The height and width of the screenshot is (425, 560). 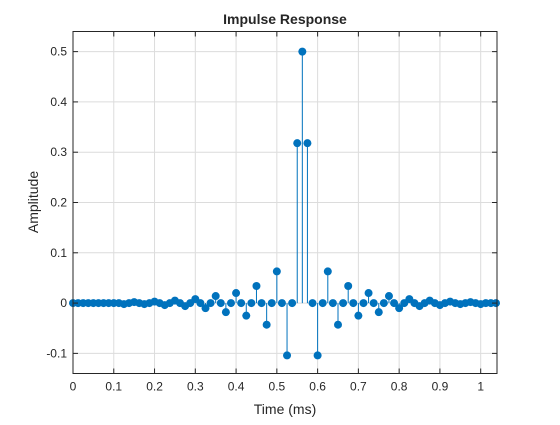 What do you see at coordinates (154, 387) in the screenshot?
I see `x-tick-label: 0.2` at bounding box center [154, 387].